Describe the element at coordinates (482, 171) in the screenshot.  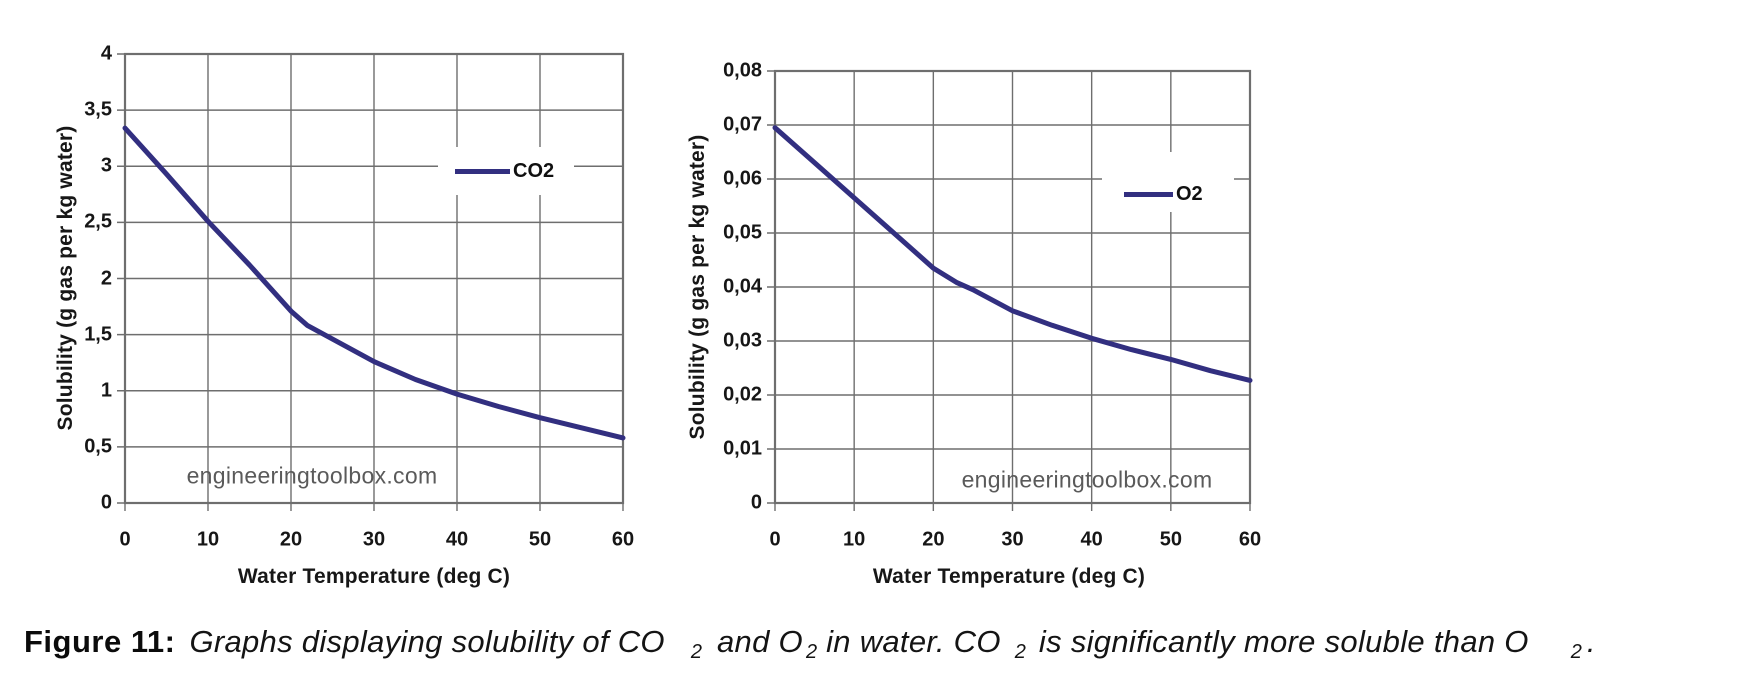
I see `co2-legend-line-swatch` at that location.